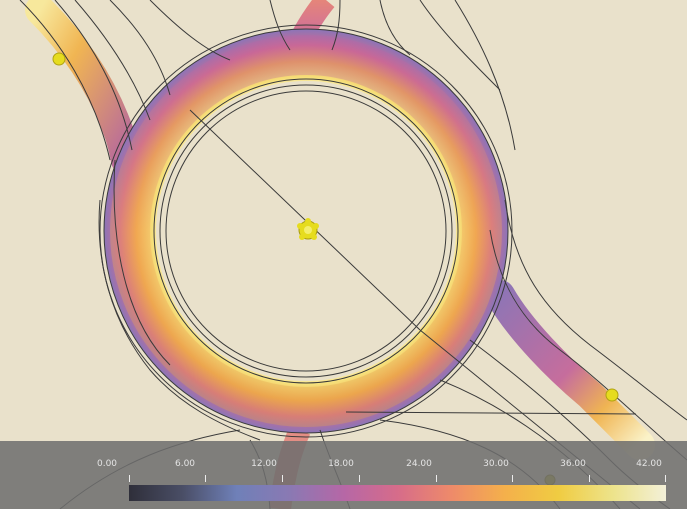 The width and height of the screenshot is (687, 509). I want to click on legend-color-ramp, so click(397, 493).